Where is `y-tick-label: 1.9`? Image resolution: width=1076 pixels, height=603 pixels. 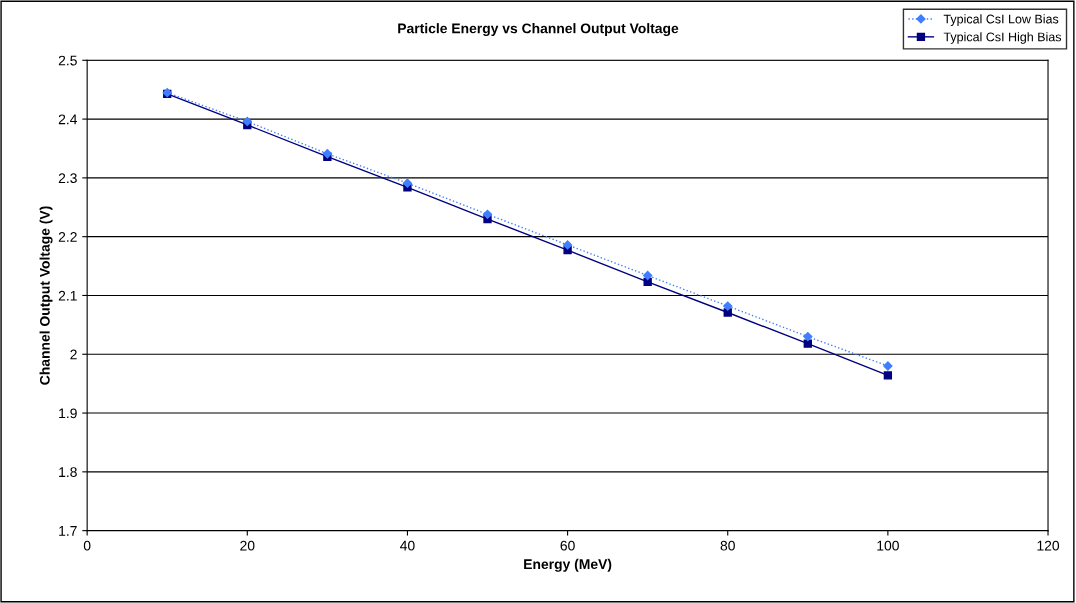
y-tick-label: 1.9 is located at coordinates (68, 413).